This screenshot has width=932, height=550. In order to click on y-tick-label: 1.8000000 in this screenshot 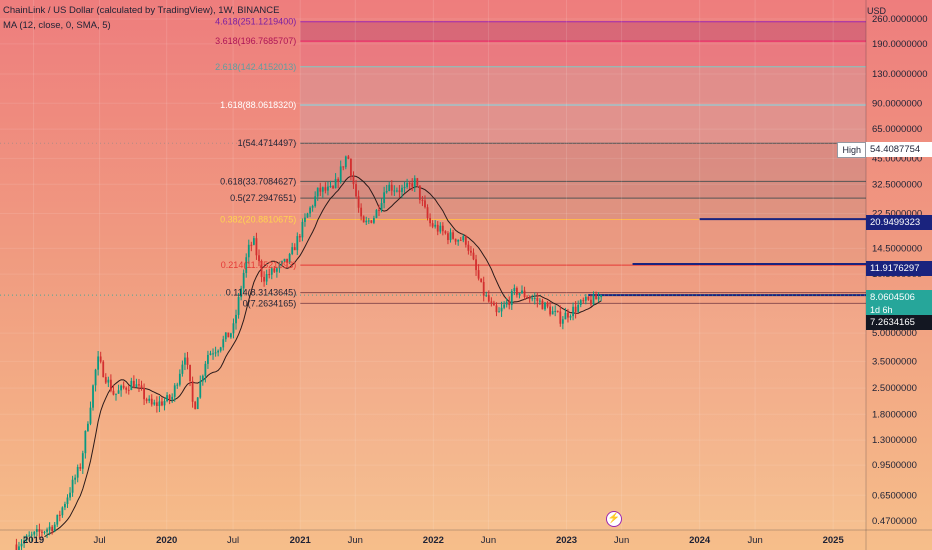, I will do `click(894, 414)`.